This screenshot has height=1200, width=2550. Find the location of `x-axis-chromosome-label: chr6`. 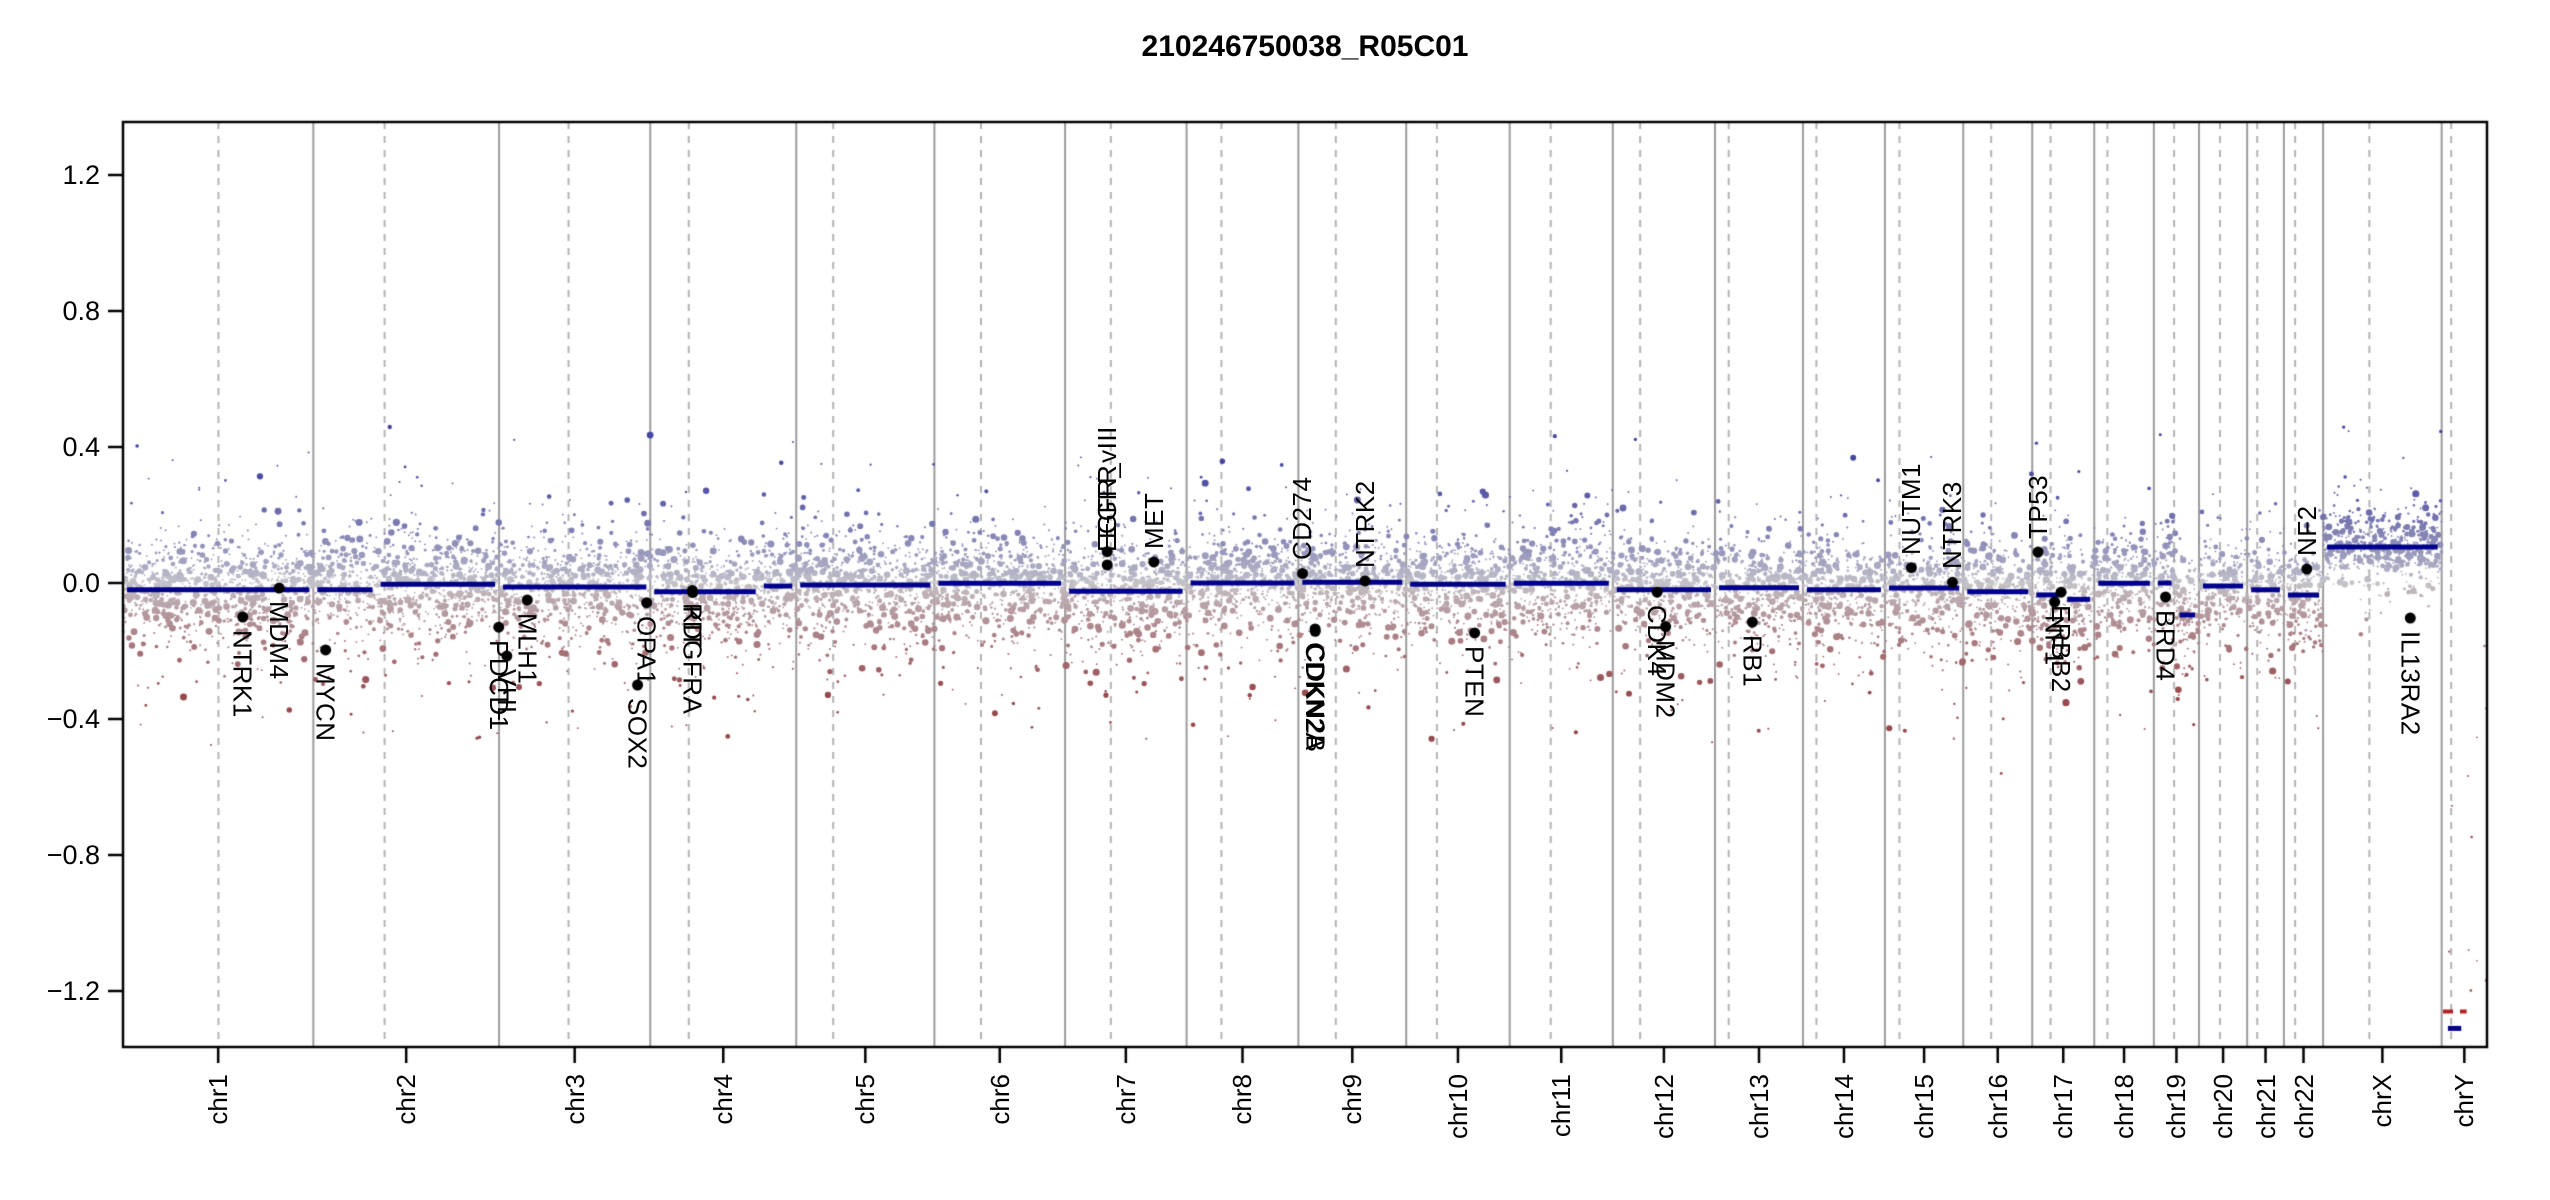

x-axis-chromosome-label: chr6 is located at coordinates (999, 1099).